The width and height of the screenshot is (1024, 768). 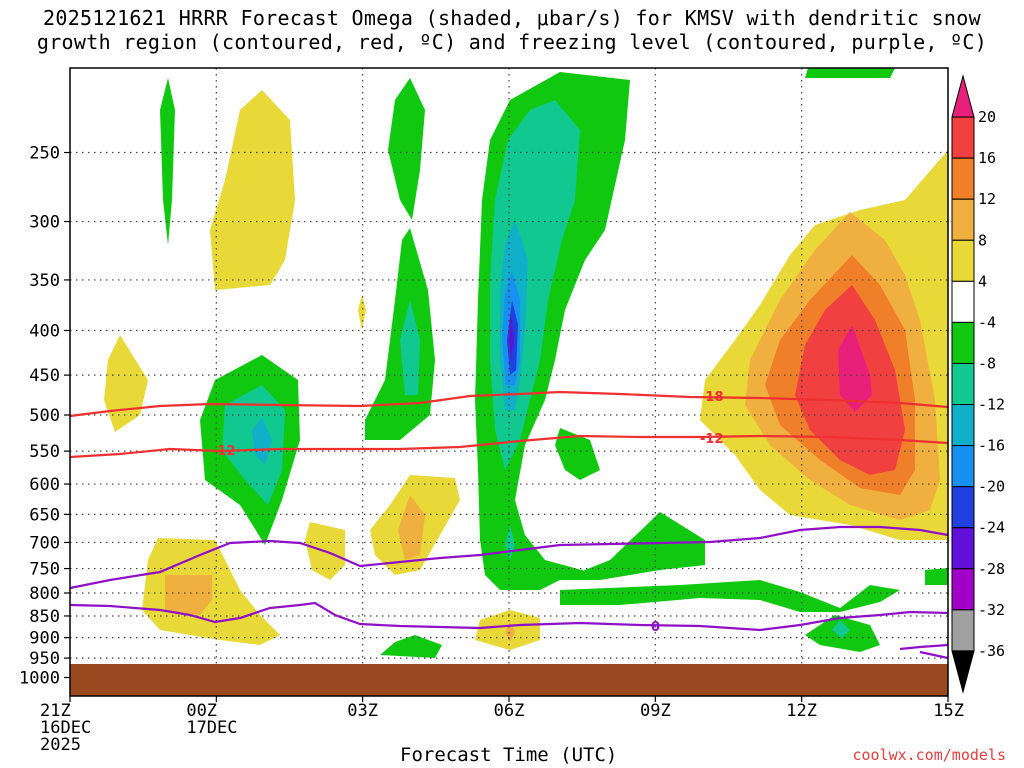 What do you see at coordinates (991, 528) in the screenshot?
I see `colorbar-level-label: -24` at bounding box center [991, 528].